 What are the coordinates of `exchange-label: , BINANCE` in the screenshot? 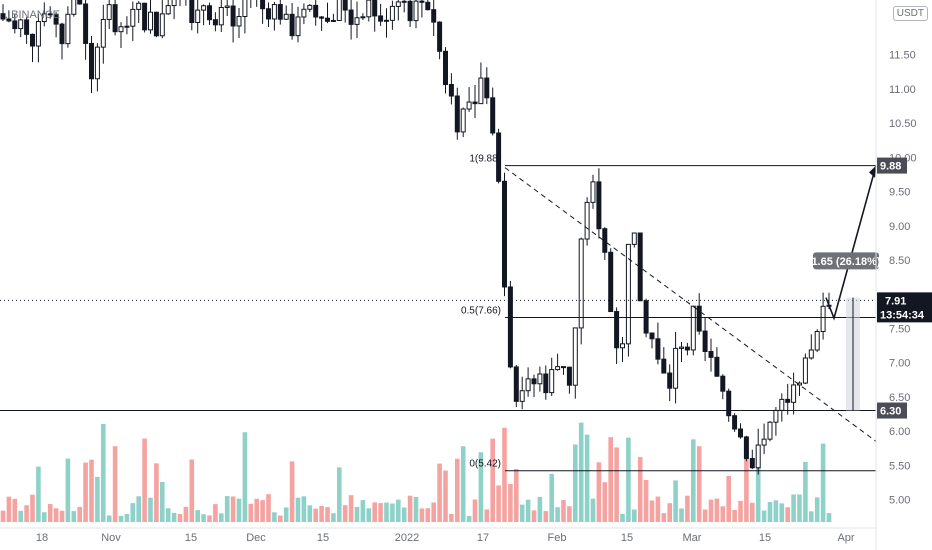 It's located at (33, 15).